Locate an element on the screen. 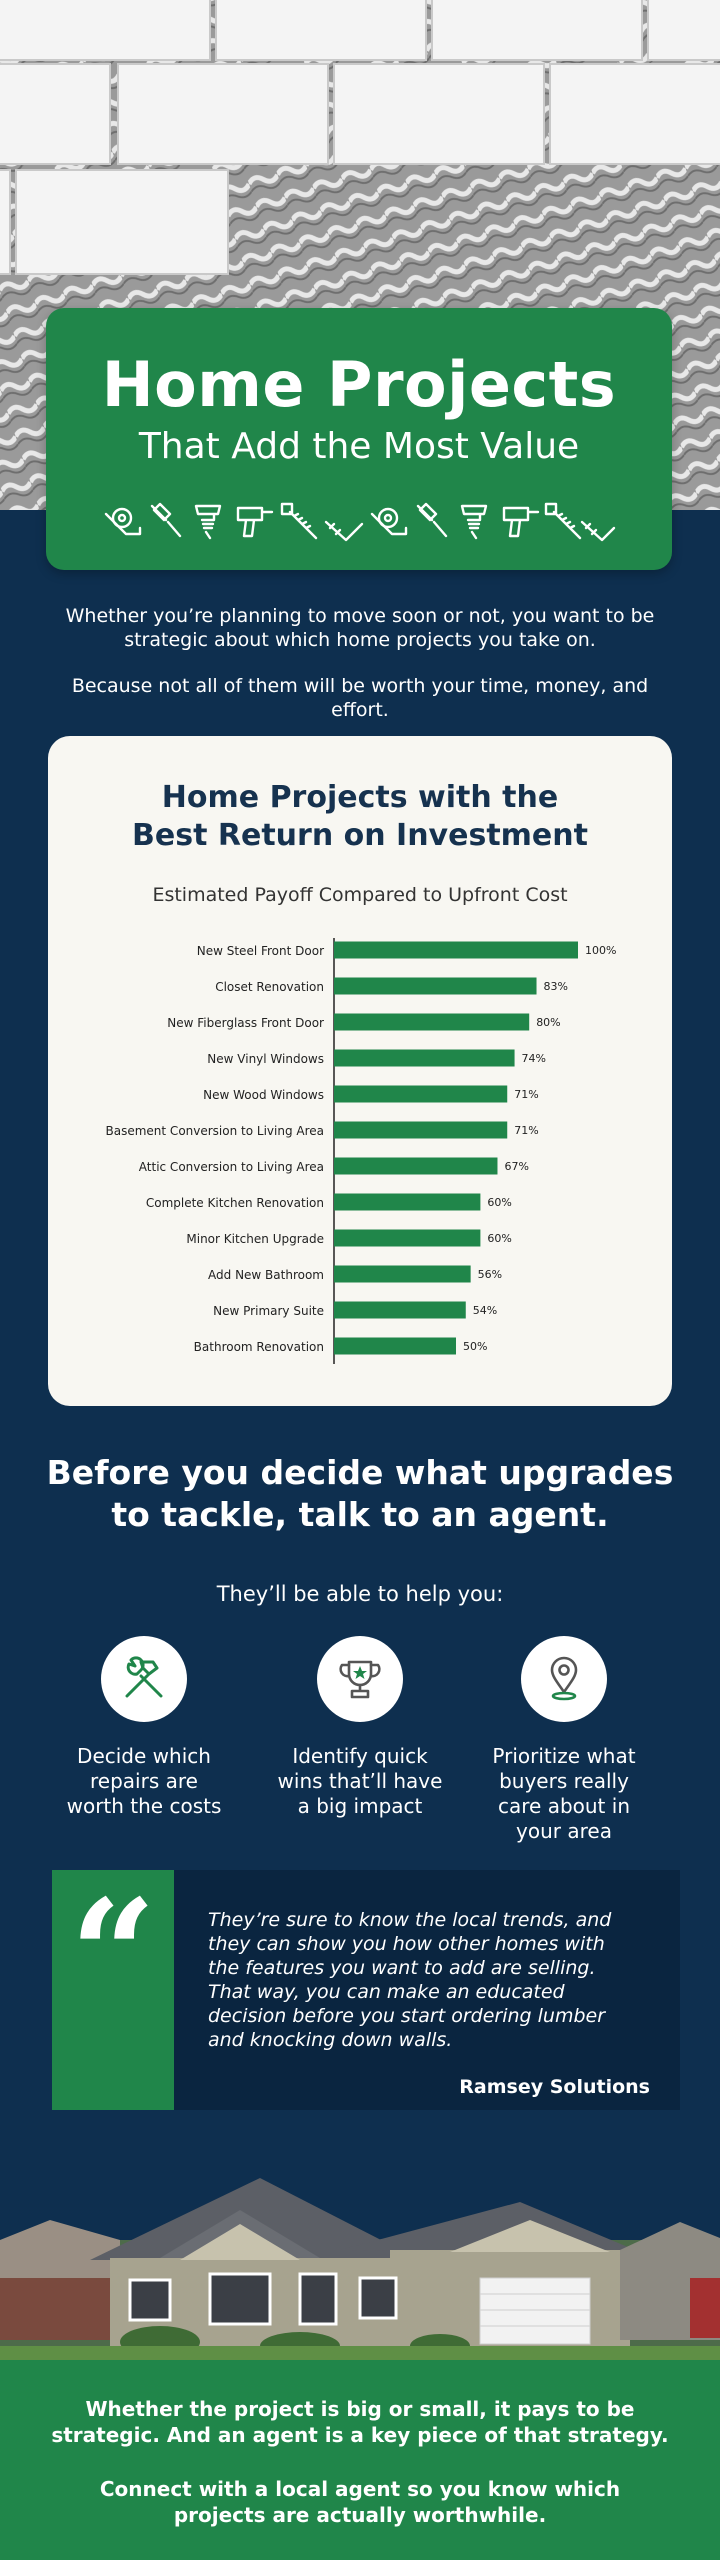  trophy-icon is located at coordinates (360, 1679).